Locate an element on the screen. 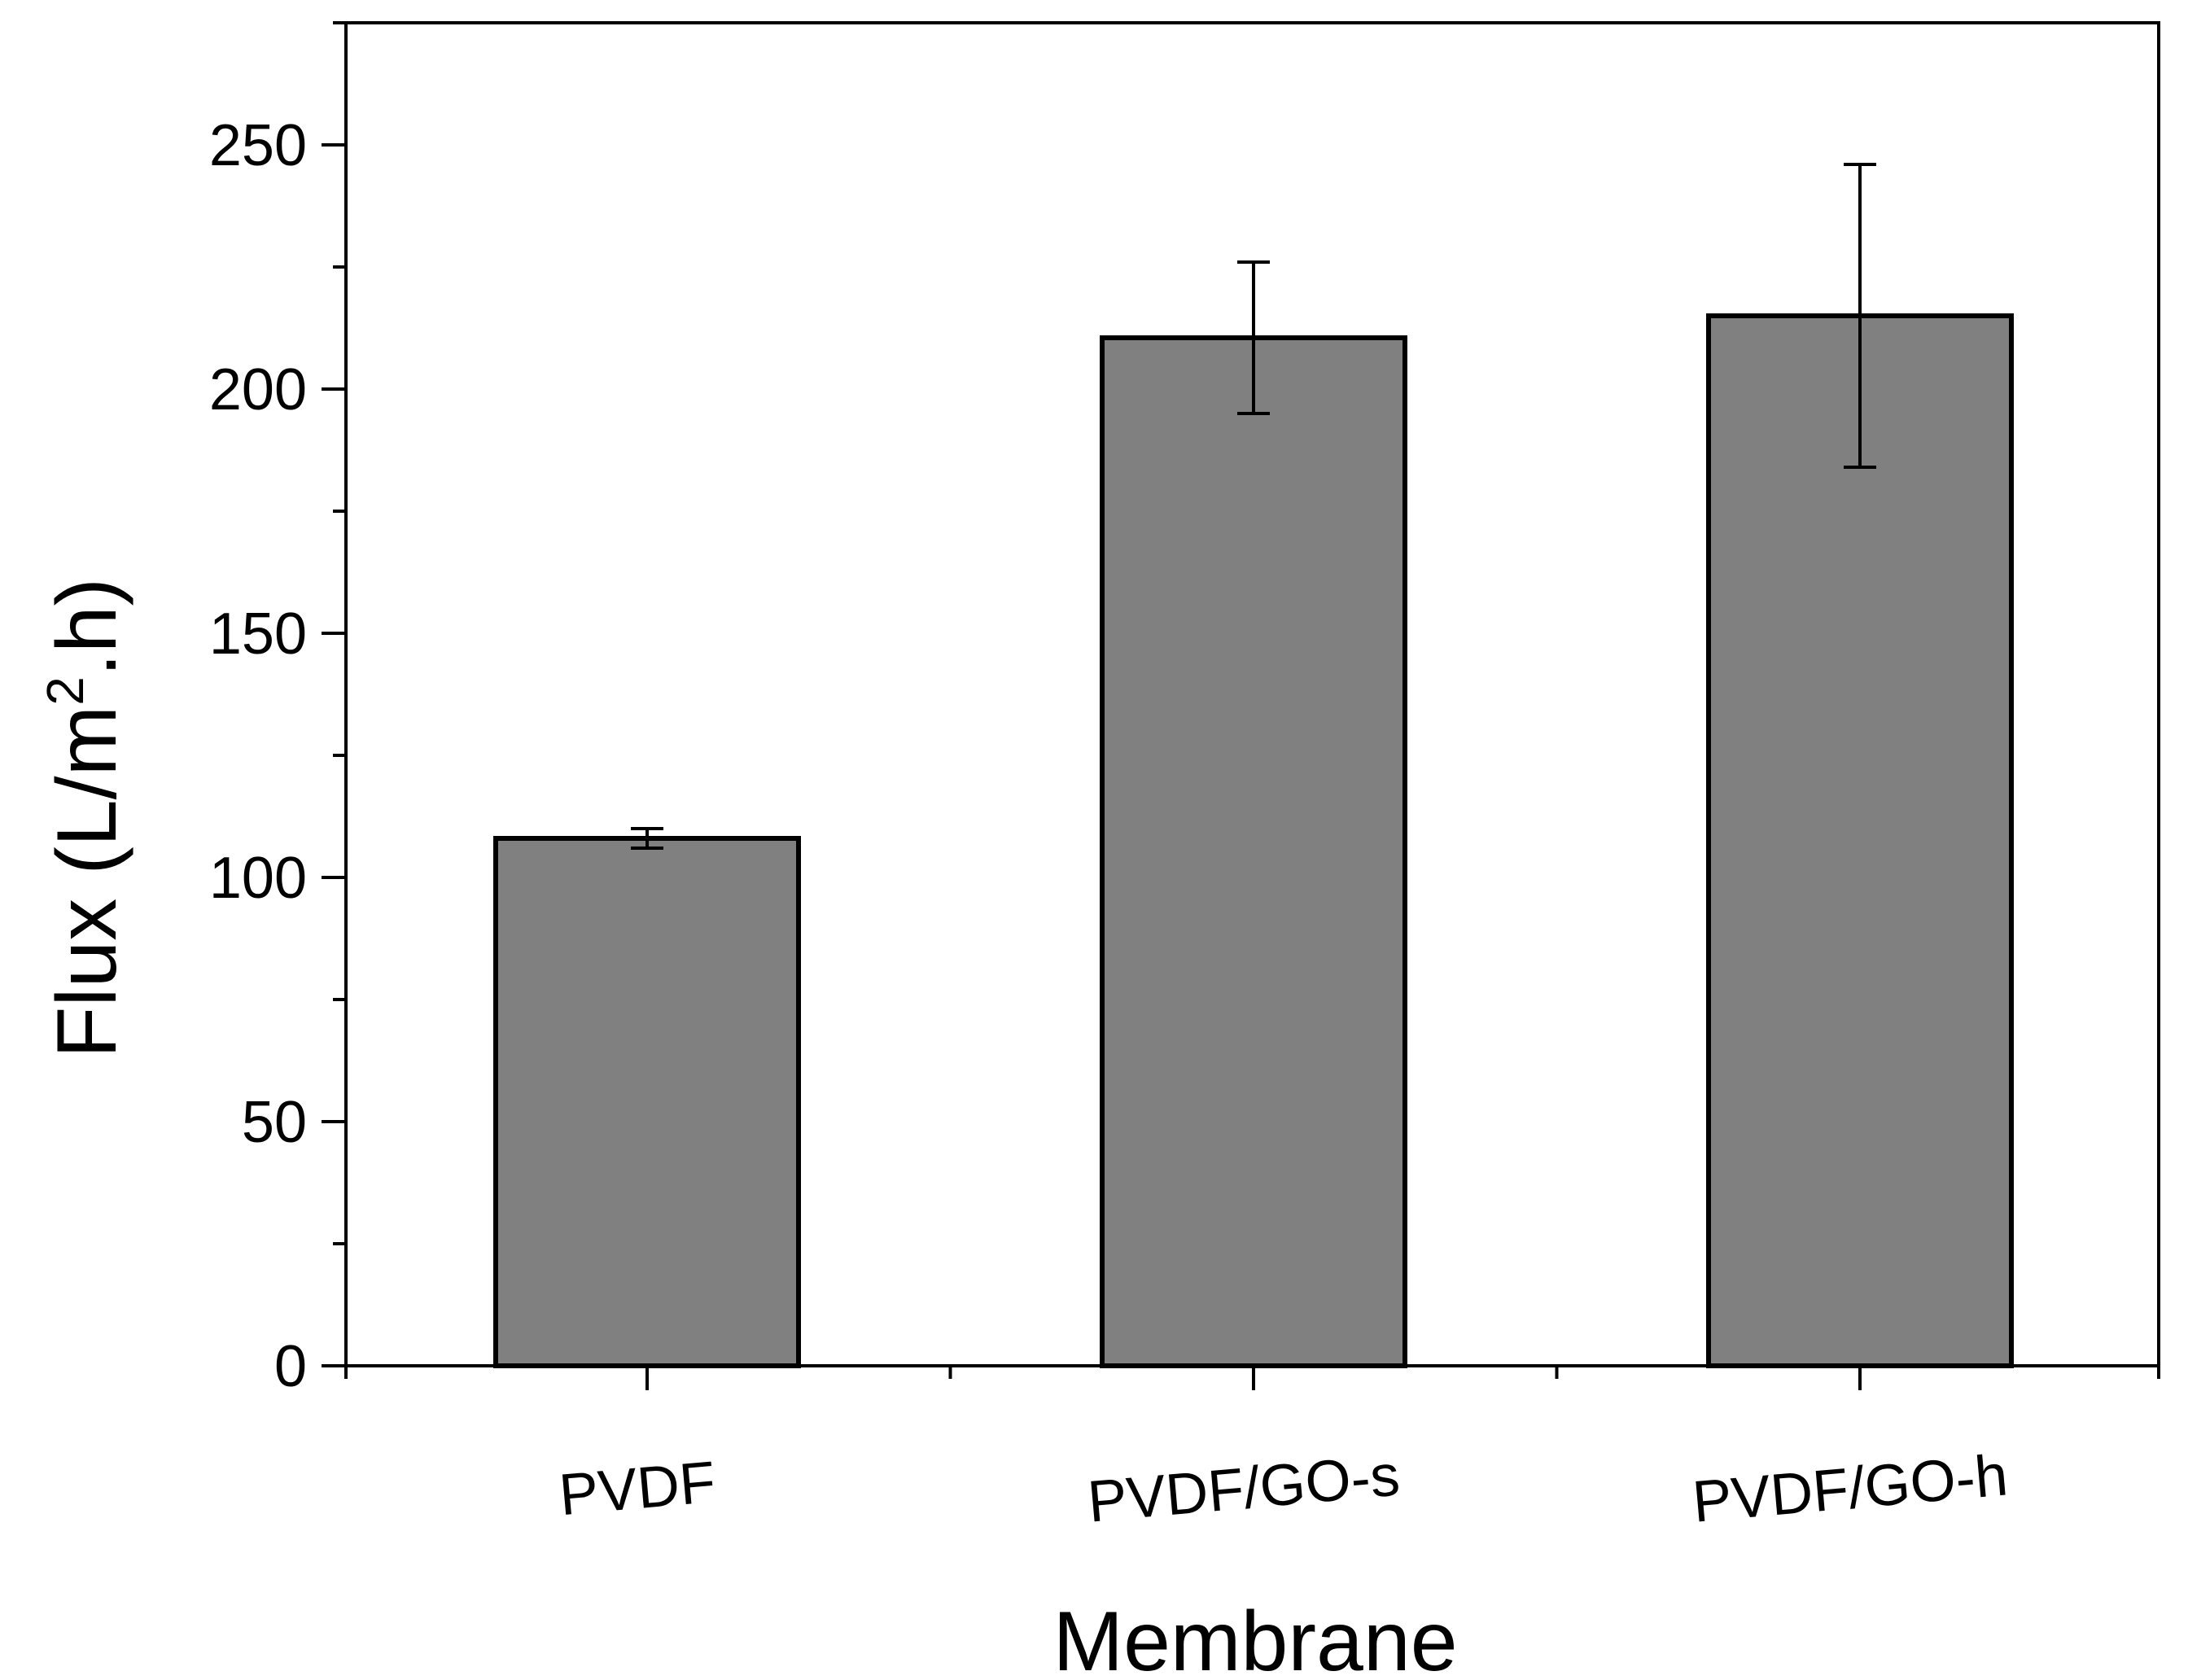 This screenshot has height=1680, width=2188. y-tick-label: 0 is located at coordinates (290, 1366).